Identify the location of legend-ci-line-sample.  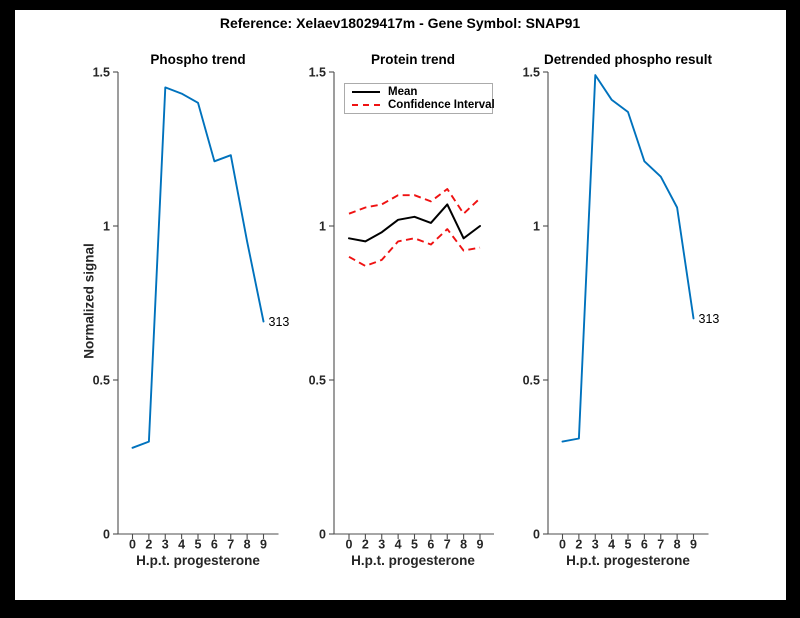
(366, 105).